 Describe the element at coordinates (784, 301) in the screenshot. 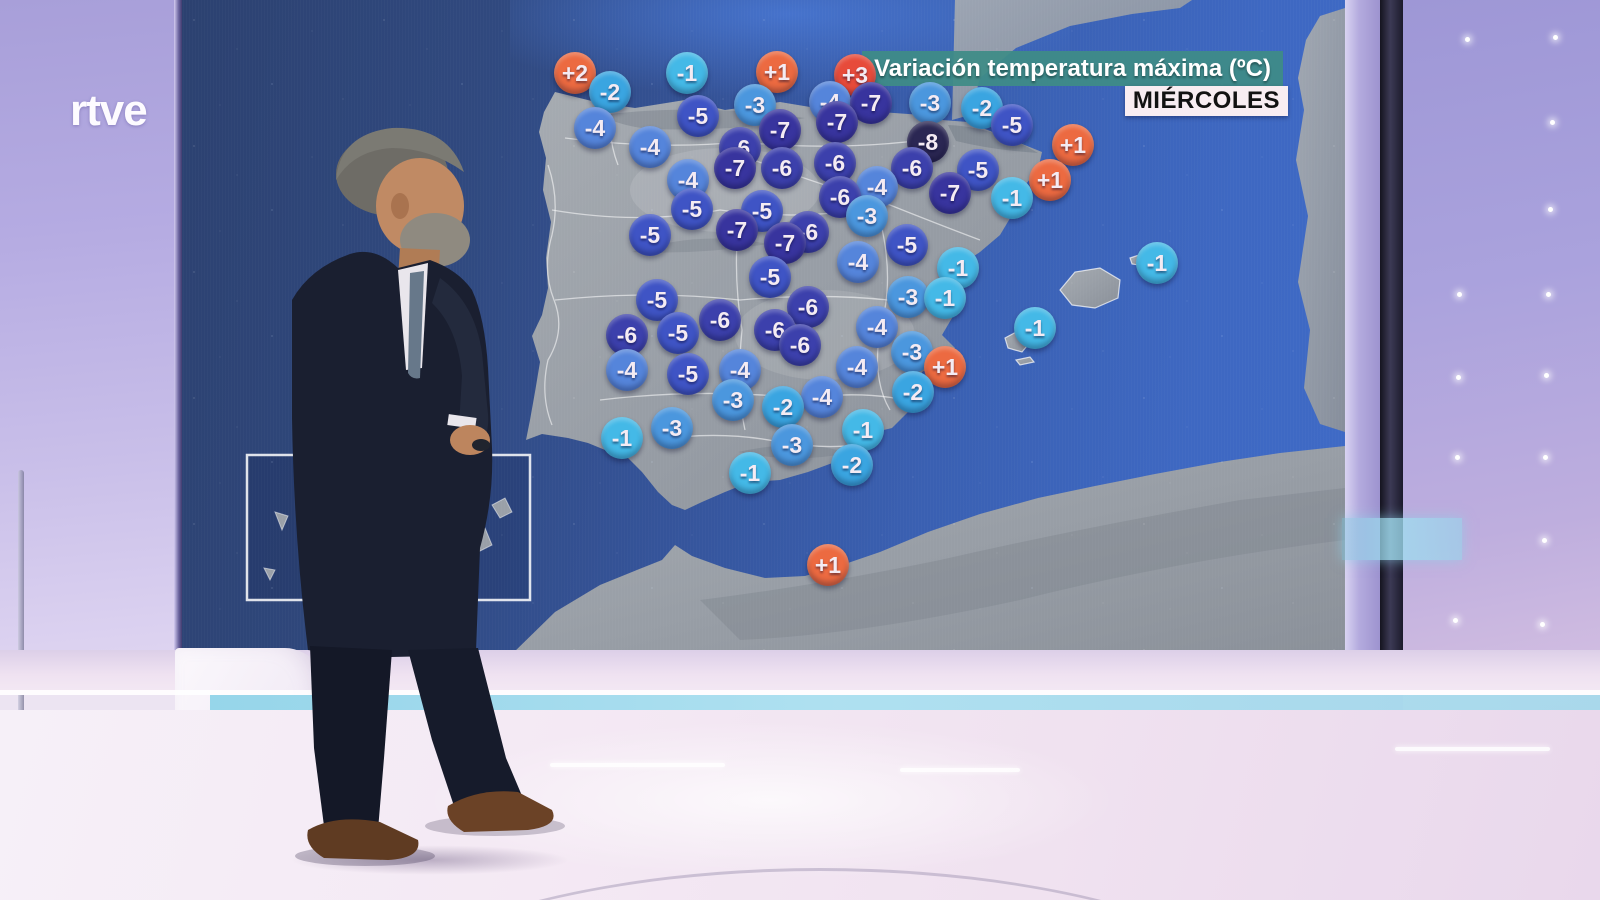

I see `land-iberia` at that location.